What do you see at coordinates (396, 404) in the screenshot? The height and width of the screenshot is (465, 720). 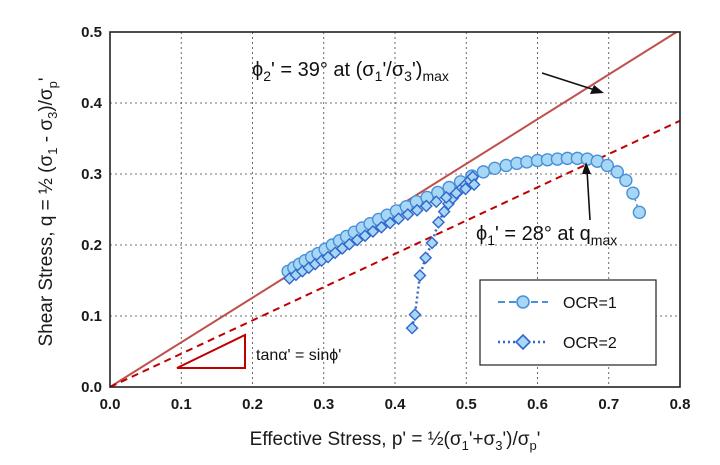 I see `x-tick-label: 0.4` at bounding box center [396, 404].